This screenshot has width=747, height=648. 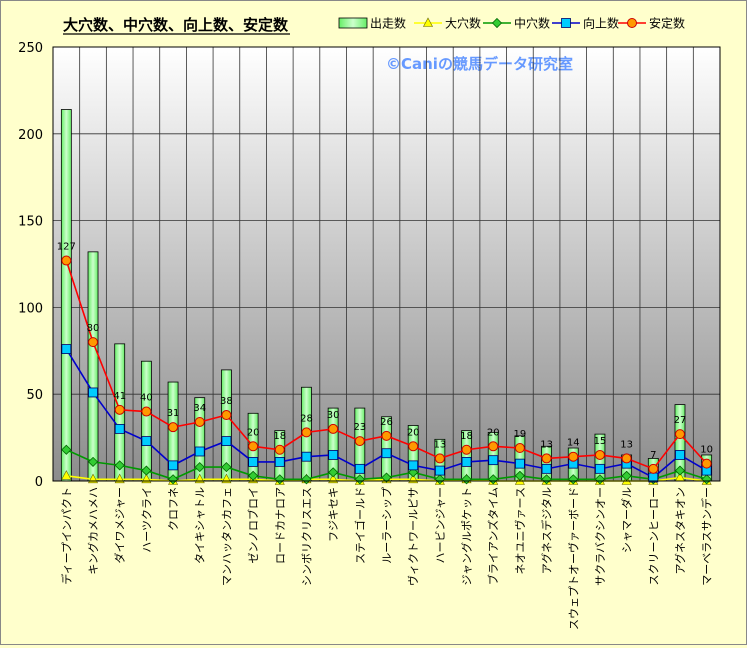 What do you see at coordinates (30, 308) in the screenshot?
I see `y-tick-label: 100` at bounding box center [30, 308].